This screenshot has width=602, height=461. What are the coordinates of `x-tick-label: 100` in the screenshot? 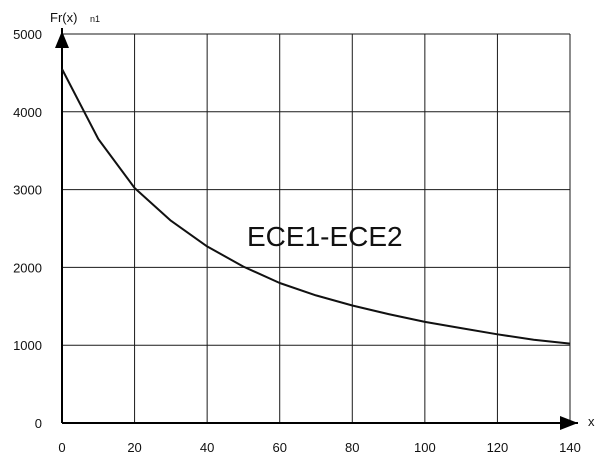 It's located at (425, 447).